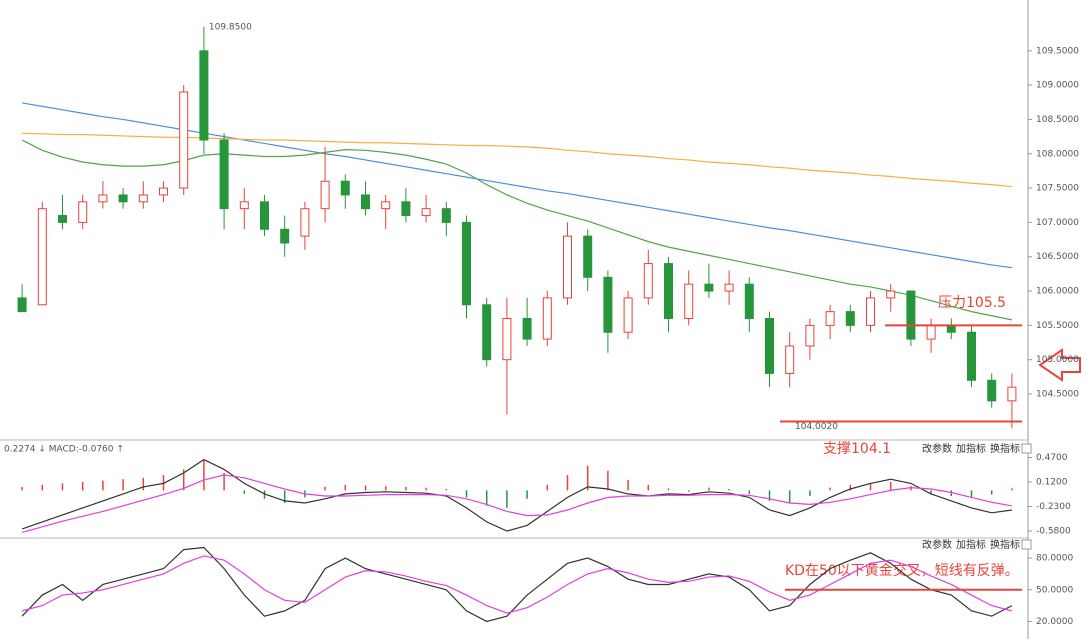 This screenshot has height=639, width=1089. Describe the element at coordinates (902, 570) in the screenshot. I see `kd-note: KD在50以下黄金交叉，短线有反弹。` at that location.